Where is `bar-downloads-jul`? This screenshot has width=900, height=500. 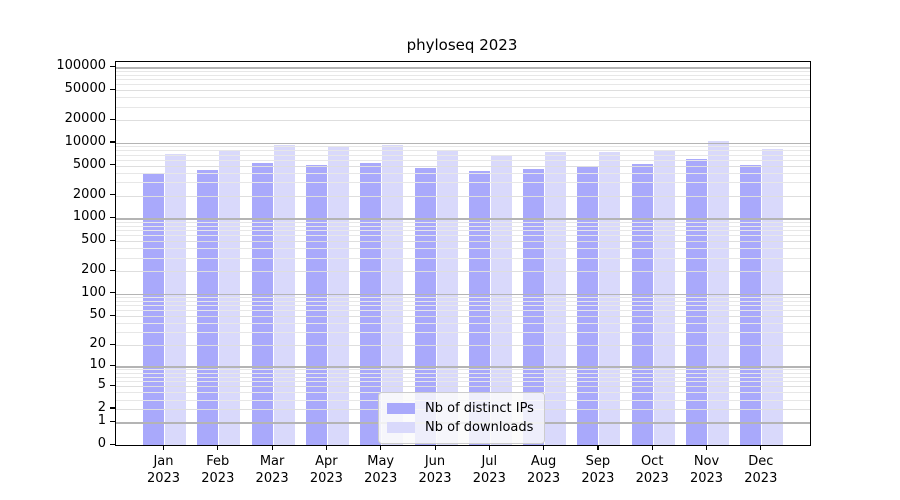
bar-downloads-jul is located at coordinates (501, 300).